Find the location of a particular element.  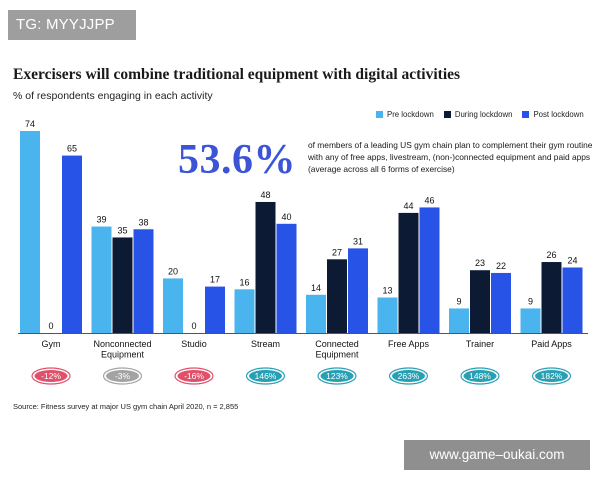

change-label-gym: -12% is located at coordinates (51, 376).